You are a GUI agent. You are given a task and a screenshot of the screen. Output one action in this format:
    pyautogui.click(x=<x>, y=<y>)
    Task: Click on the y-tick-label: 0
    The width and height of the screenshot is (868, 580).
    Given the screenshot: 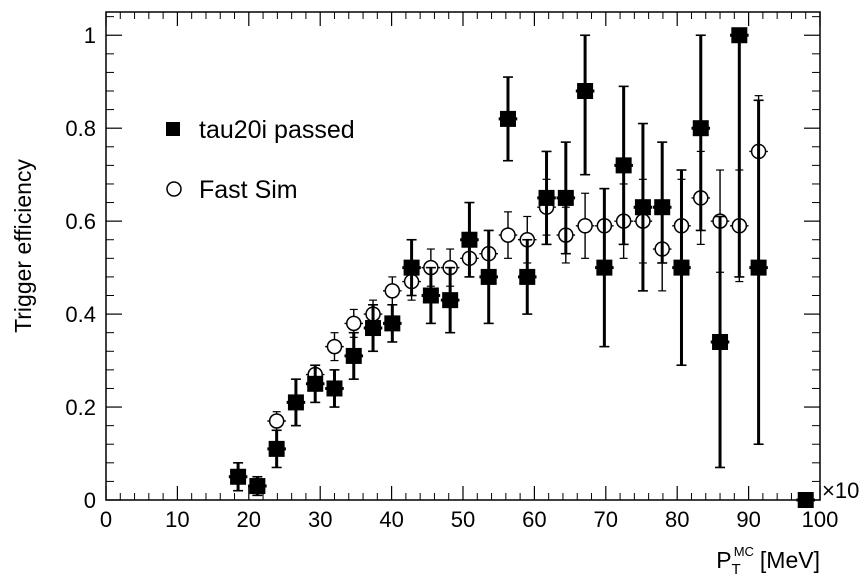 What is the action you would take?
    pyautogui.click(x=90, y=500)
    